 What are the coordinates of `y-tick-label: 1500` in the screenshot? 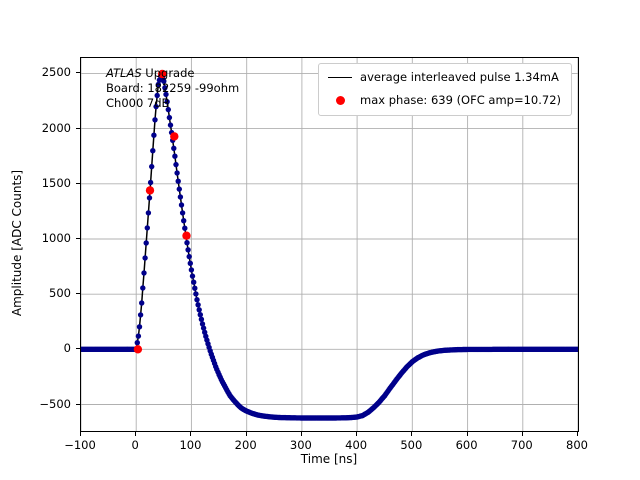 It's located at (56, 182).